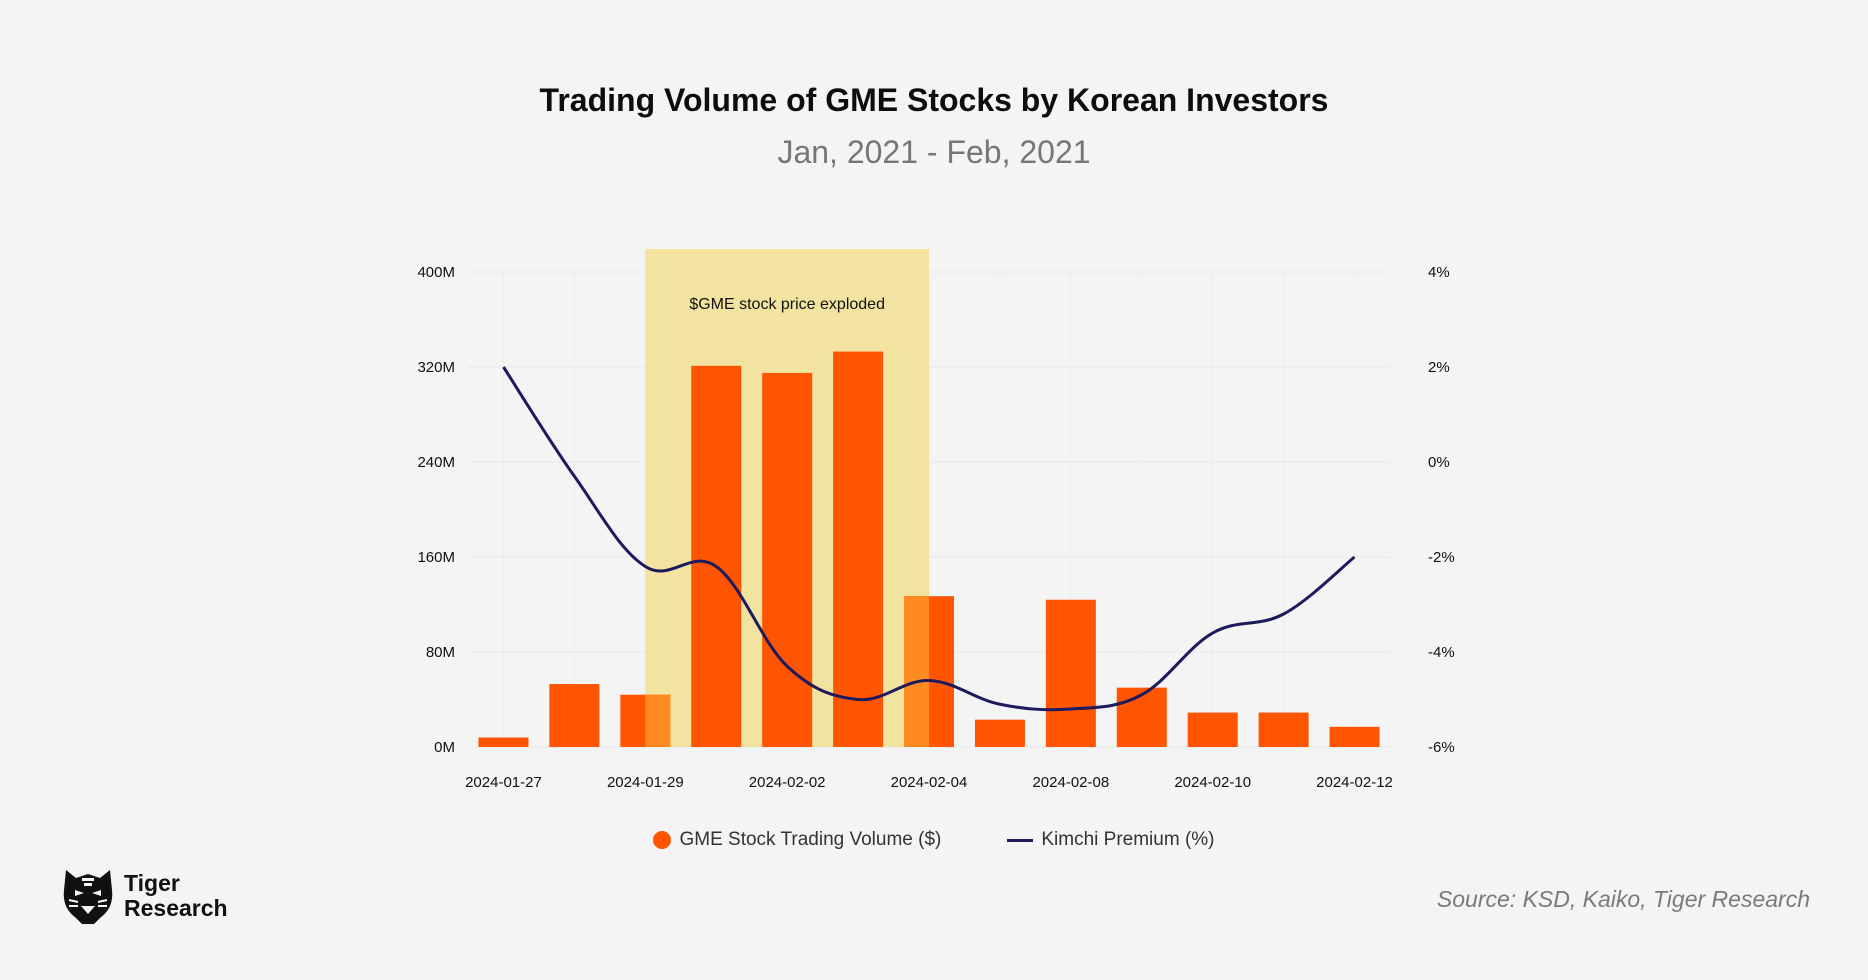  What do you see at coordinates (934, 152) in the screenshot?
I see `chart-subtitle: Jan, 2021 - Feb, 2021` at bounding box center [934, 152].